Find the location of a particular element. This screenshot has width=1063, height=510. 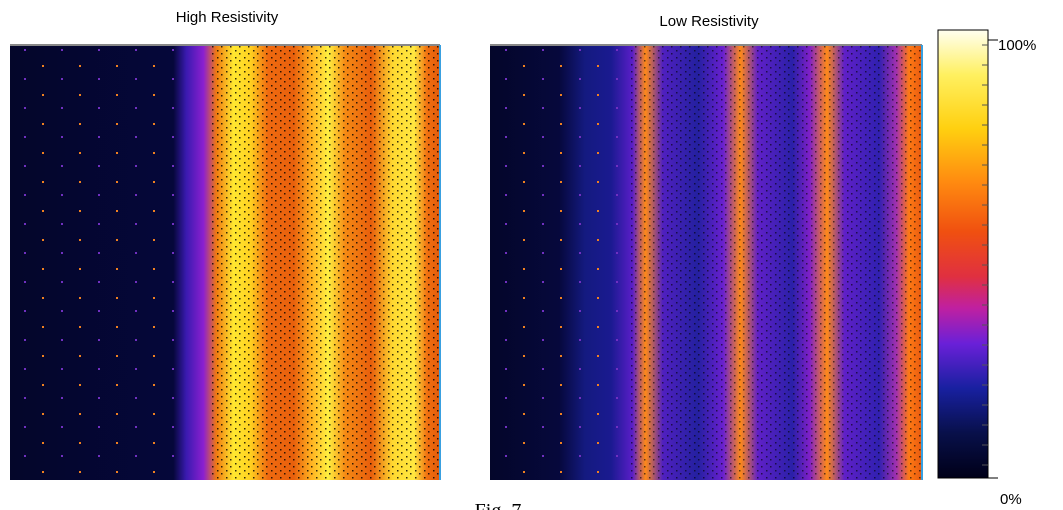

colorbar-min-label: 0% is located at coordinates (1011, 499).